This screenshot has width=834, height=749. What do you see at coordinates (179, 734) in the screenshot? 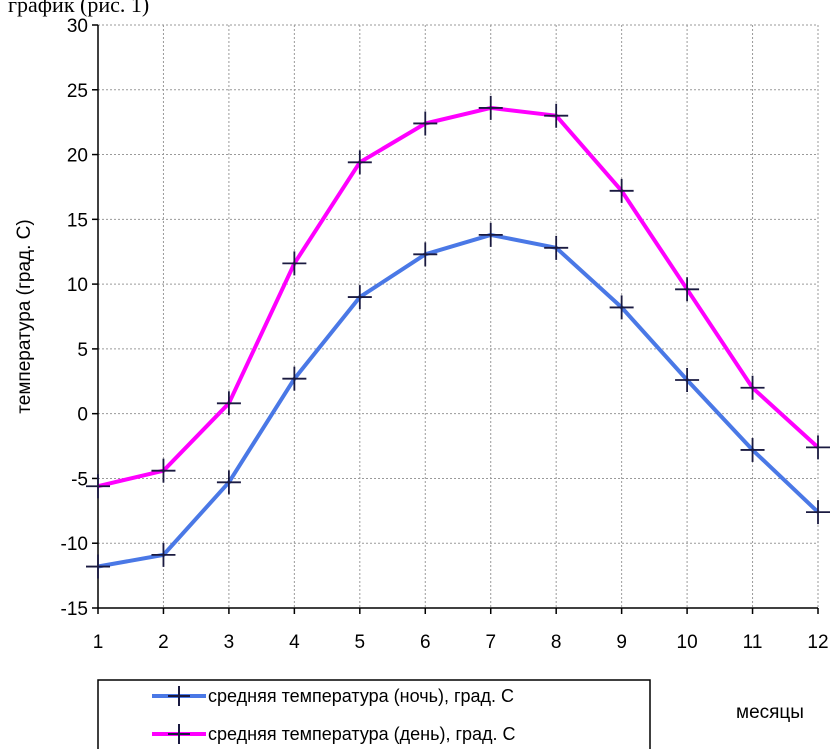
I see `legend-marker-day` at bounding box center [179, 734].